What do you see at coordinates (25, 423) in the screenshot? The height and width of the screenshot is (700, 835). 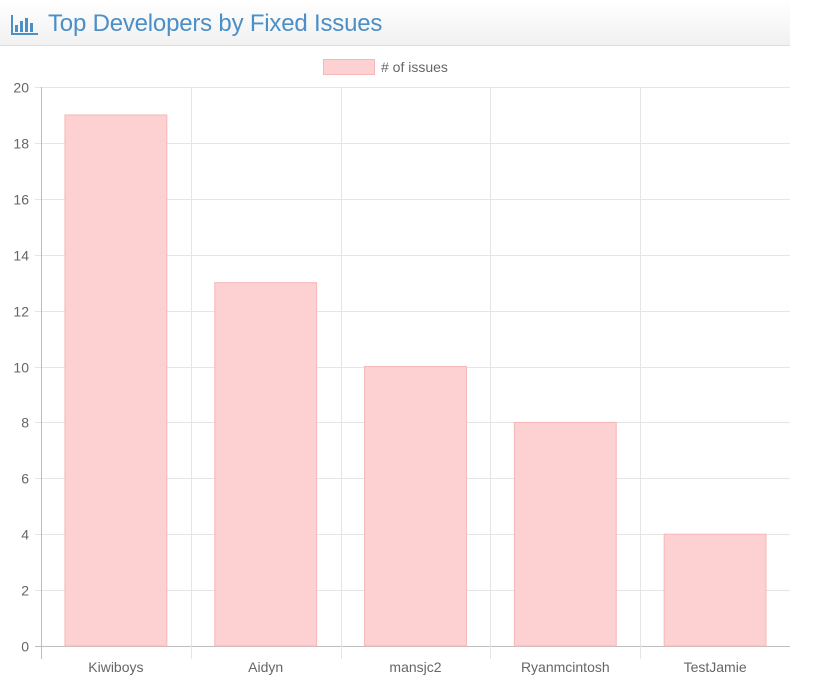 I see `y-tick-label: 8` at bounding box center [25, 423].